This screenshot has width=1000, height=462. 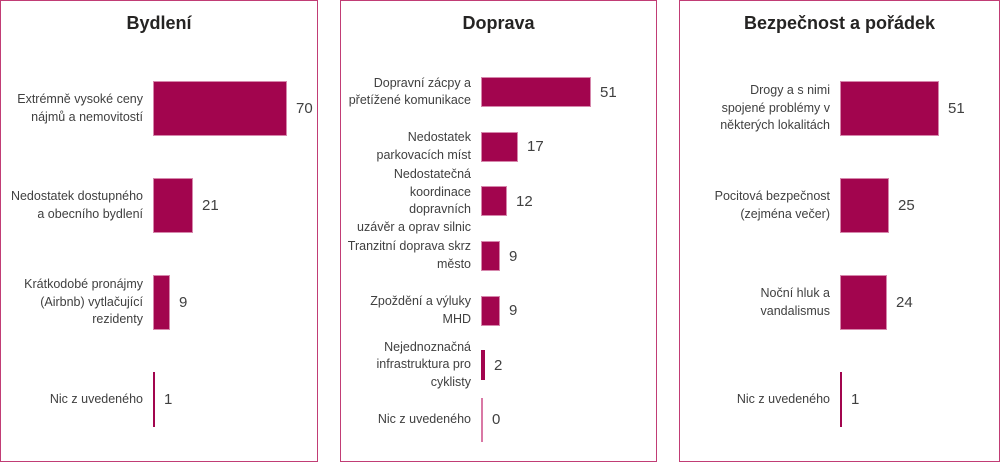 I want to click on value-label: 12, so click(x=524, y=201).